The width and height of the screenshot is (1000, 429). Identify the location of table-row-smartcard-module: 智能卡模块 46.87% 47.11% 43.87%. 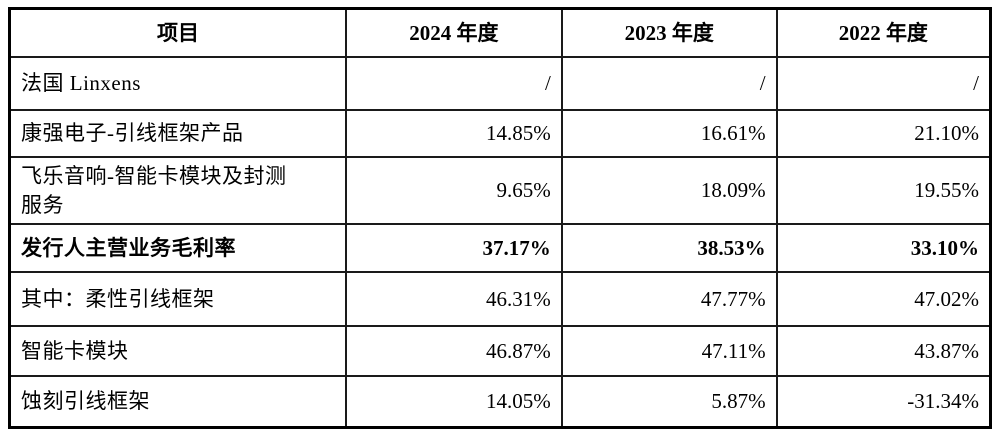
(500, 351).